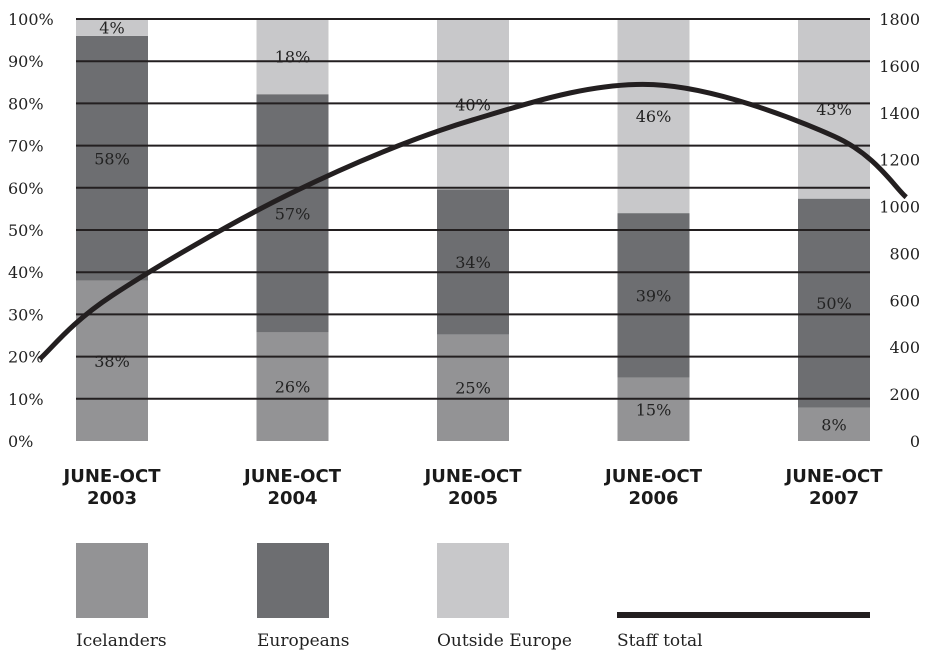 This screenshot has width=928, height=651. Describe the element at coordinates (504, 641) in the screenshot. I see `legend-label: Outside Europe` at that location.